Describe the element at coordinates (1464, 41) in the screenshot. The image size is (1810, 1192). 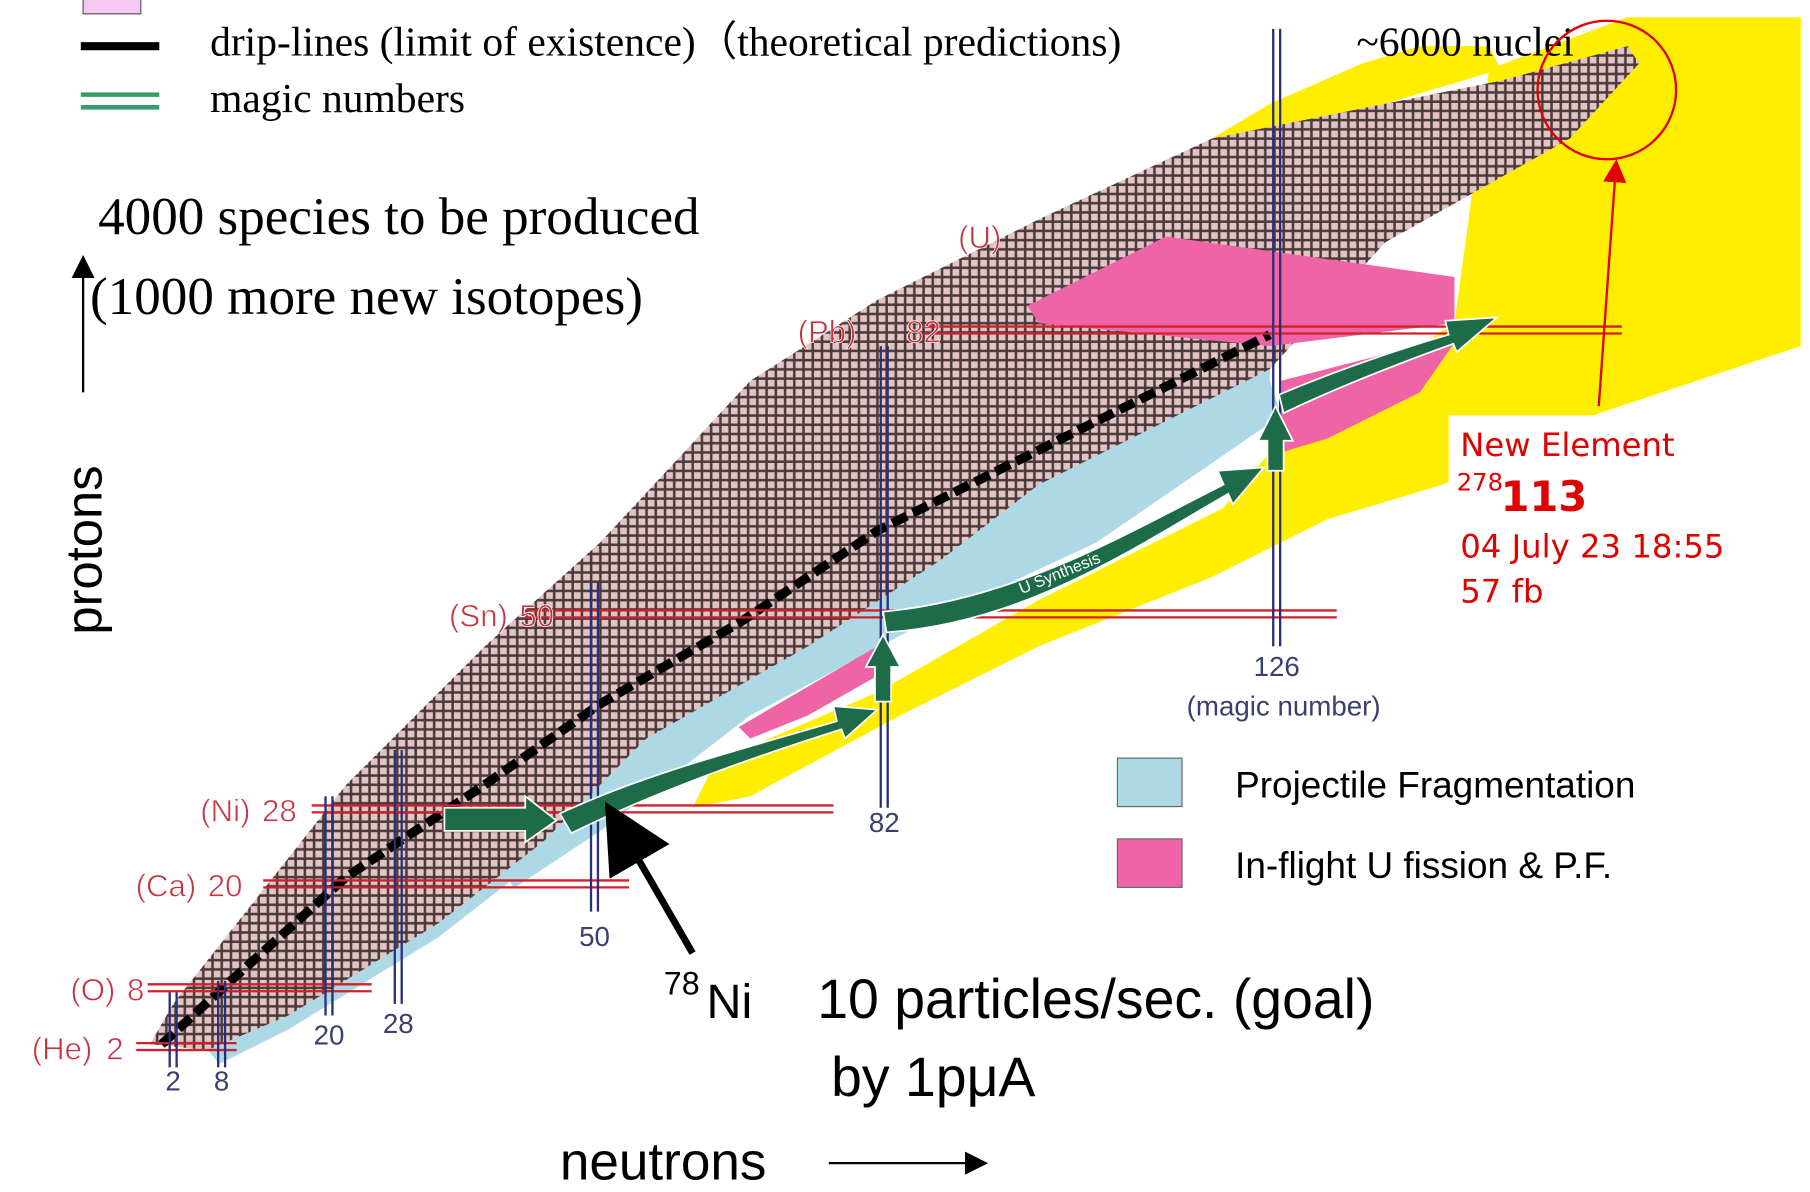
I see `legend-text: ~6000 nuclei` at that location.